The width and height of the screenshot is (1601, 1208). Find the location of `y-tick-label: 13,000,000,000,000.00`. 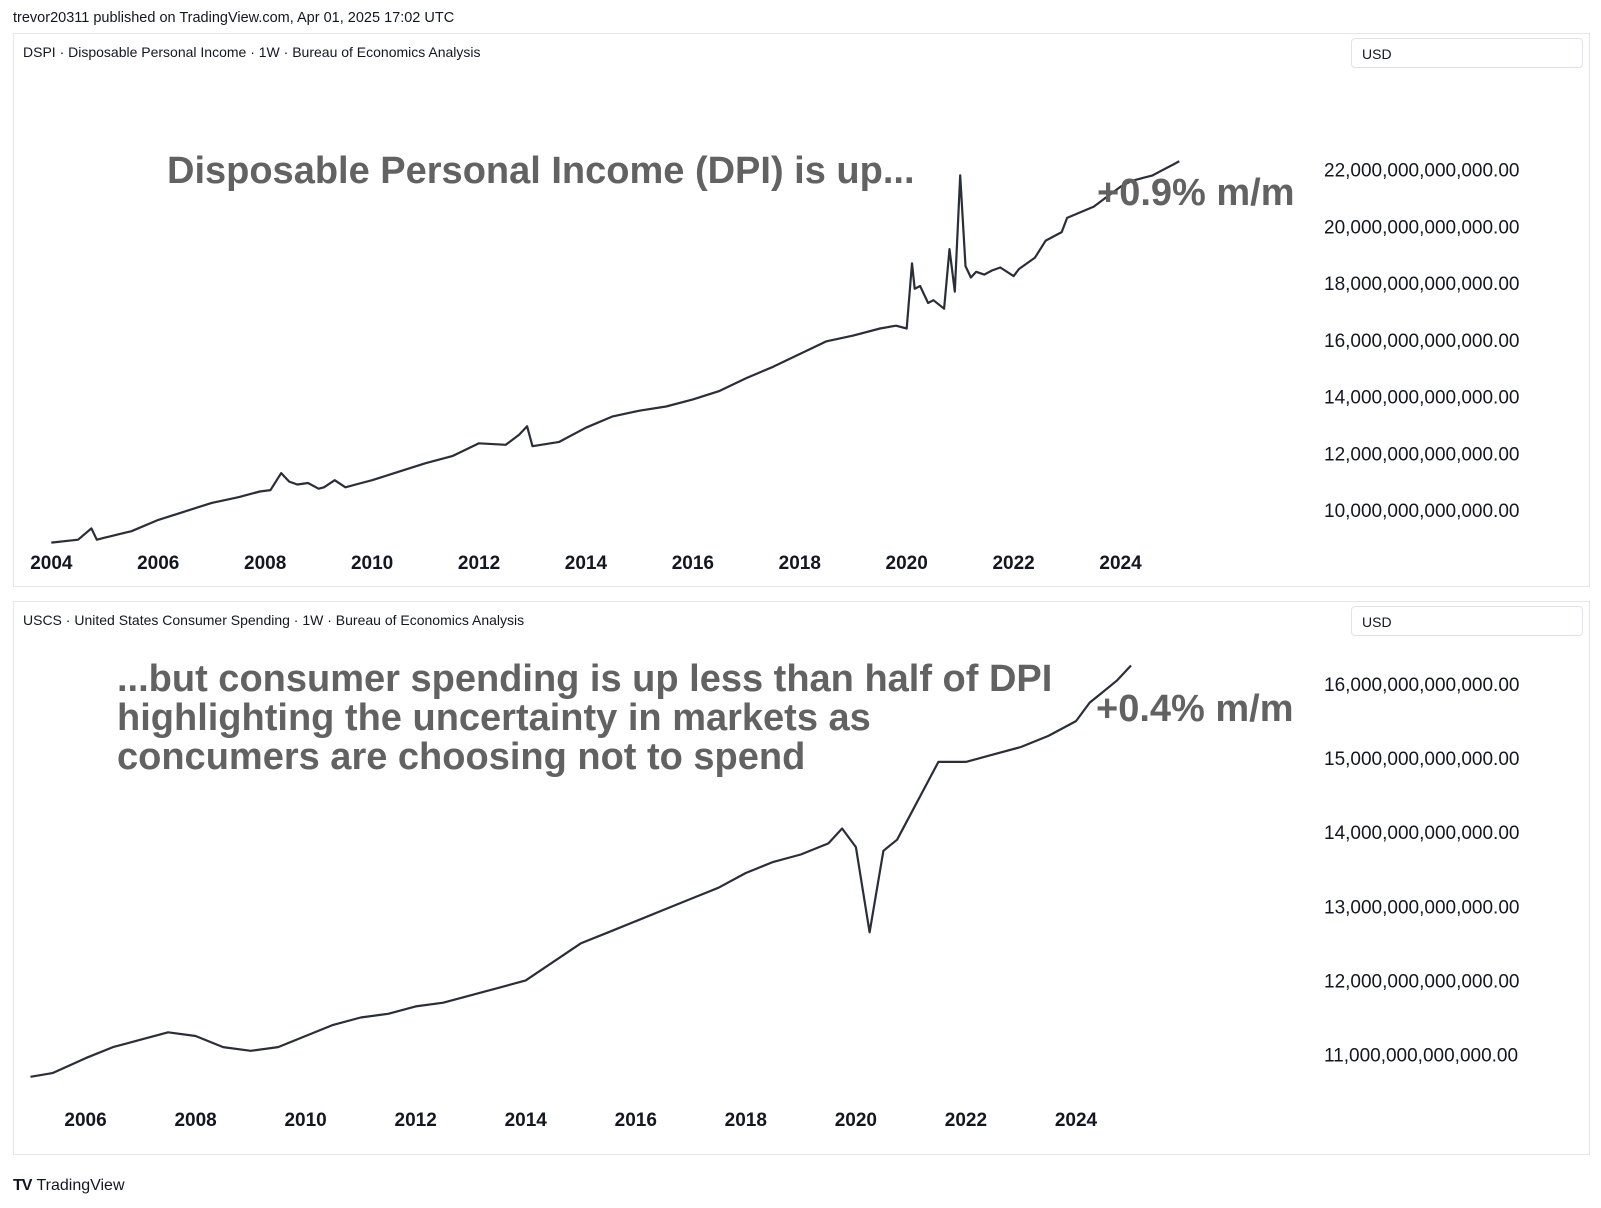

y-tick-label: 13,000,000,000,000.00 is located at coordinates (1421, 907).